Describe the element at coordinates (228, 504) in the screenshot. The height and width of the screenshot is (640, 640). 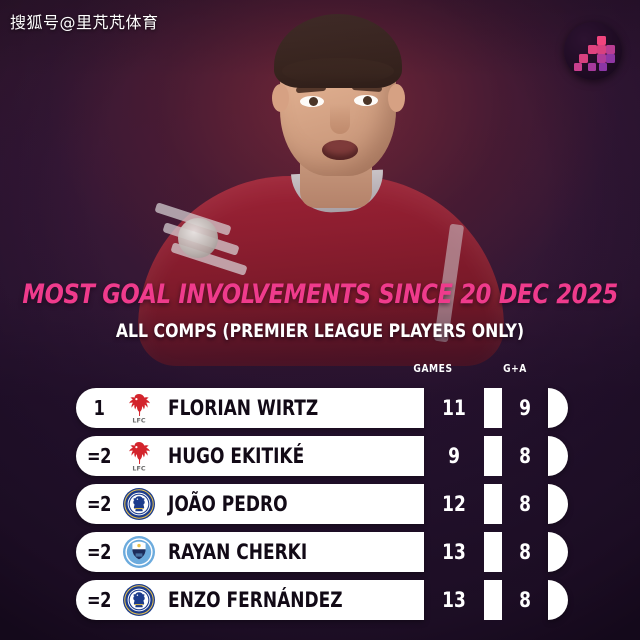
I see `player-name: JOÃO PEDRO` at that location.